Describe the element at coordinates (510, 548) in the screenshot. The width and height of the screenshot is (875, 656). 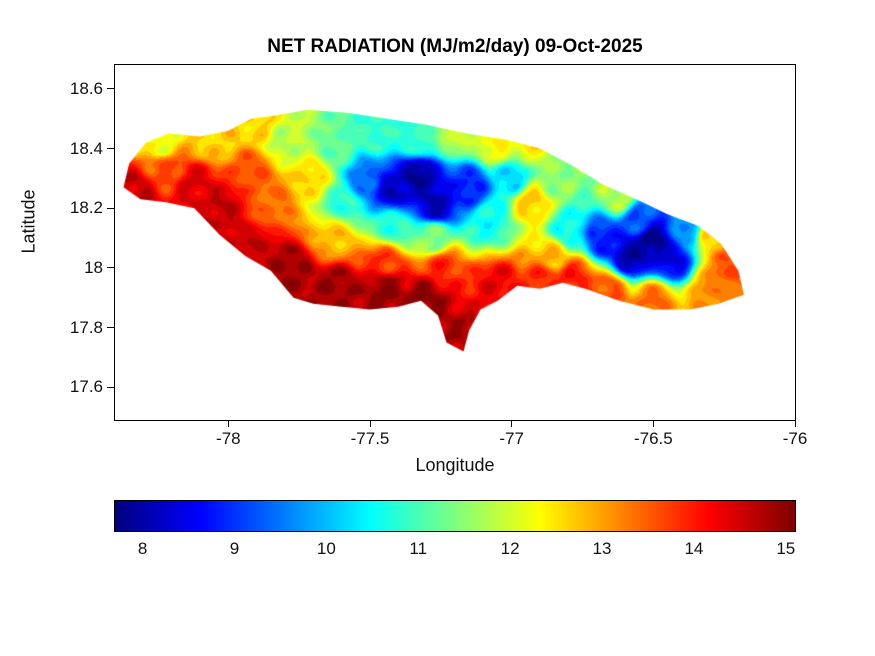
I see `colorbar-tick-label: 12` at that location.